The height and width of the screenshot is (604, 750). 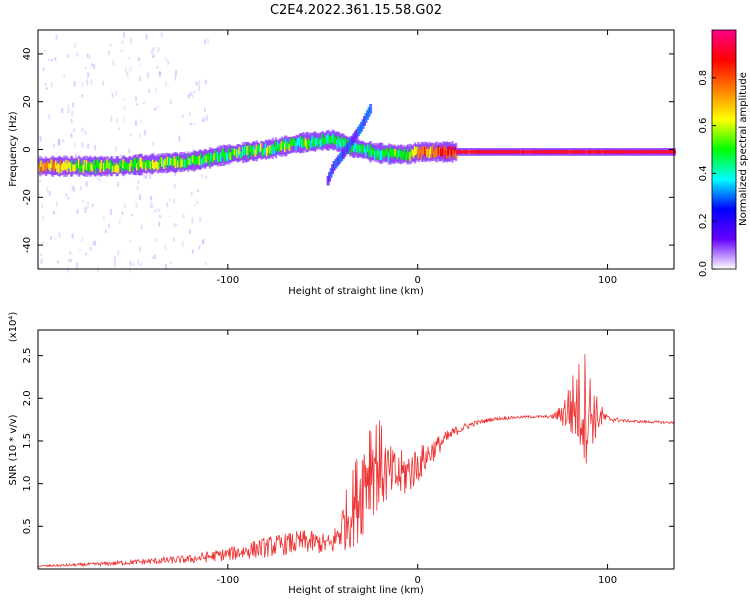 What do you see at coordinates (418, 280) in the screenshot?
I see `spectrogram-xtick-label: 0` at bounding box center [418, 280].